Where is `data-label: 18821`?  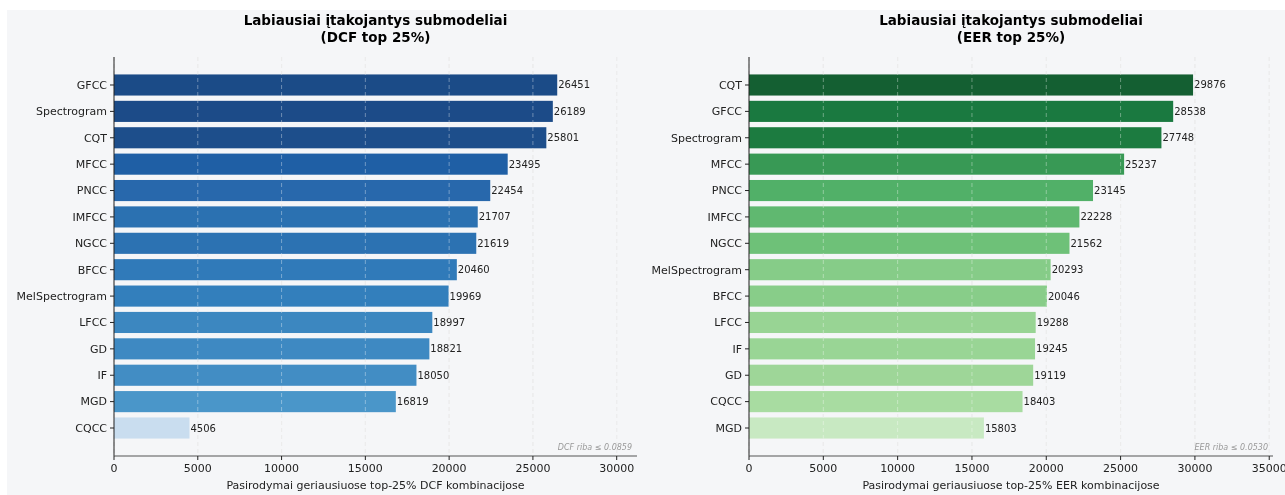
data-label: 18821 is located at coordinates (446, 349).